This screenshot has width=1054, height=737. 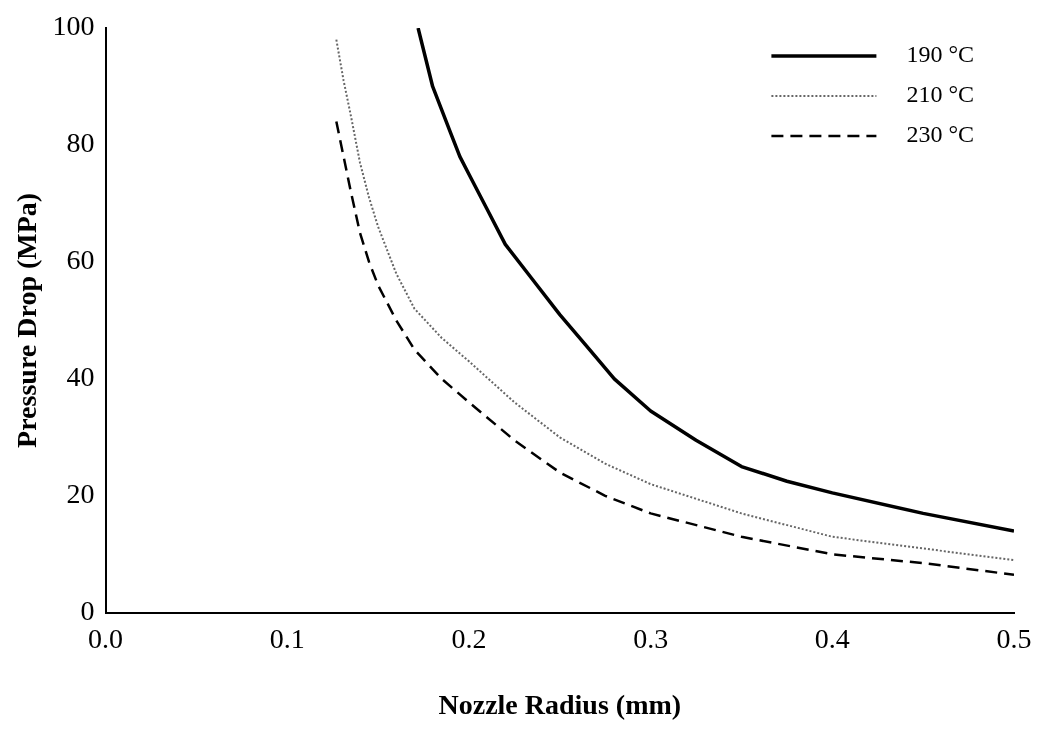 What do you see at coordinates (27, 320) in the screenshot?
I see `y-axis-title: Pressure Drop (MPa)` at bounding box center [27, 320].